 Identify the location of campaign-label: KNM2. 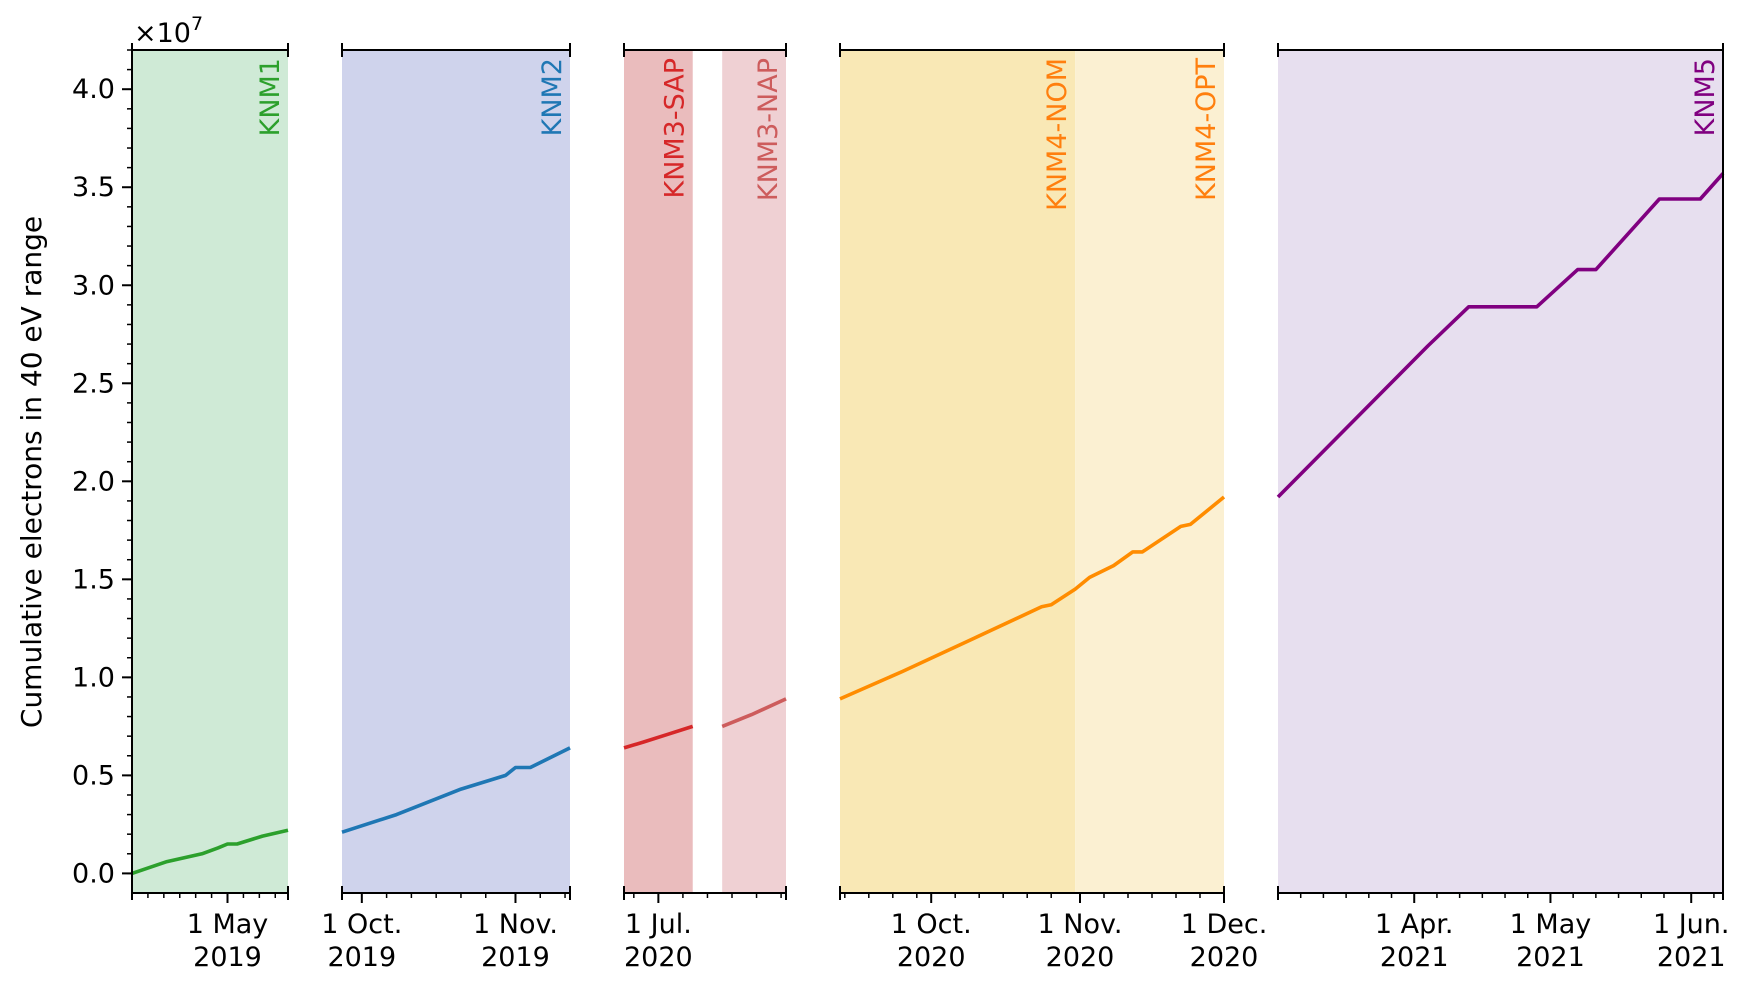
(552, 97).